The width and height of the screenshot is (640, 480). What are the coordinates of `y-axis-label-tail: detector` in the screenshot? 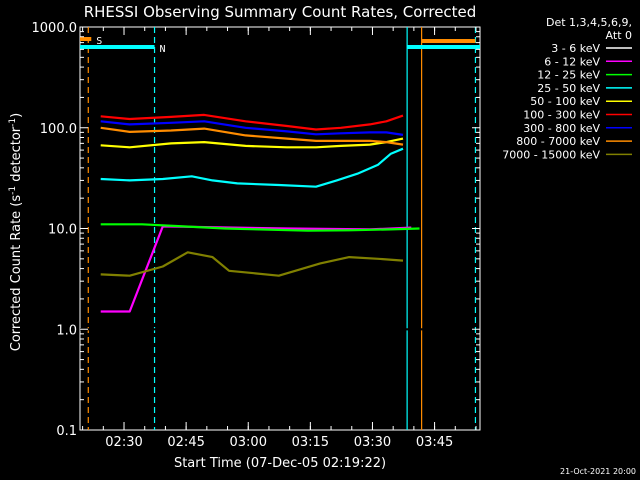 It's located at (16, 156).